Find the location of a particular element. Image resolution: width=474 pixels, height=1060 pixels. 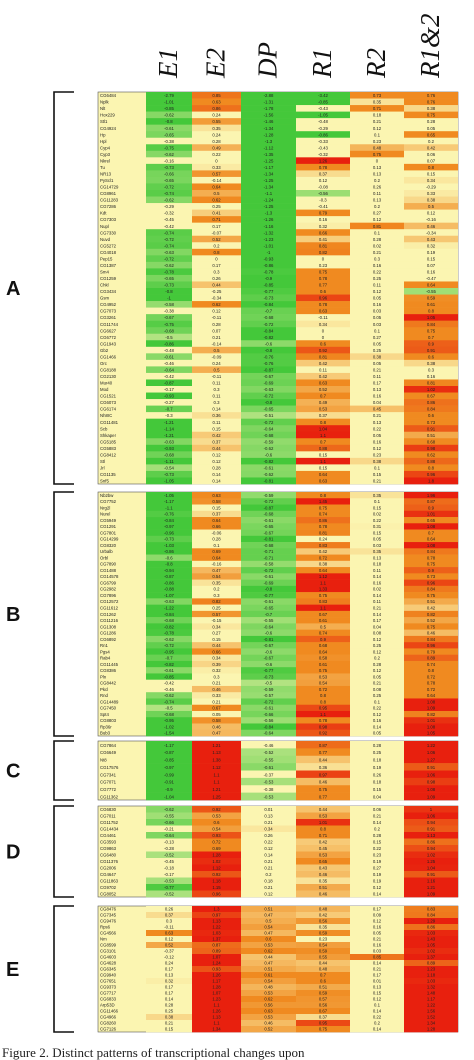

cell-value: -1.25 is located at coordinates (269, 160).